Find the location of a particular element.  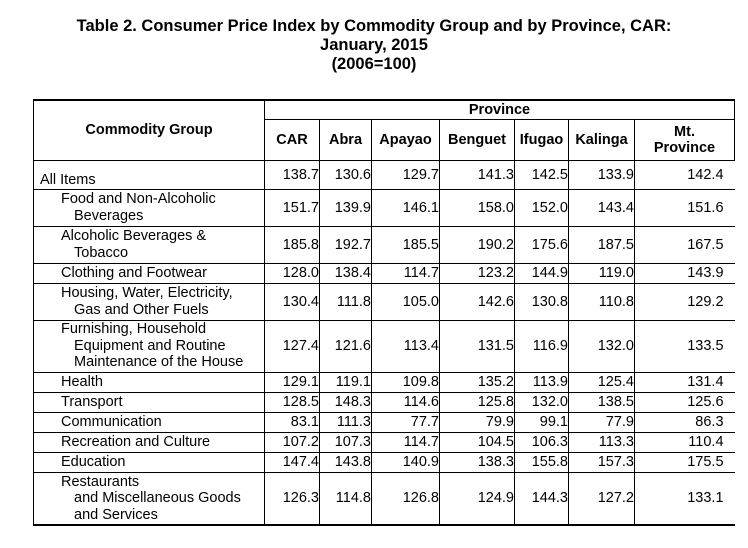

title-line-2: January, 2015 is located at coordinates (374, 45).